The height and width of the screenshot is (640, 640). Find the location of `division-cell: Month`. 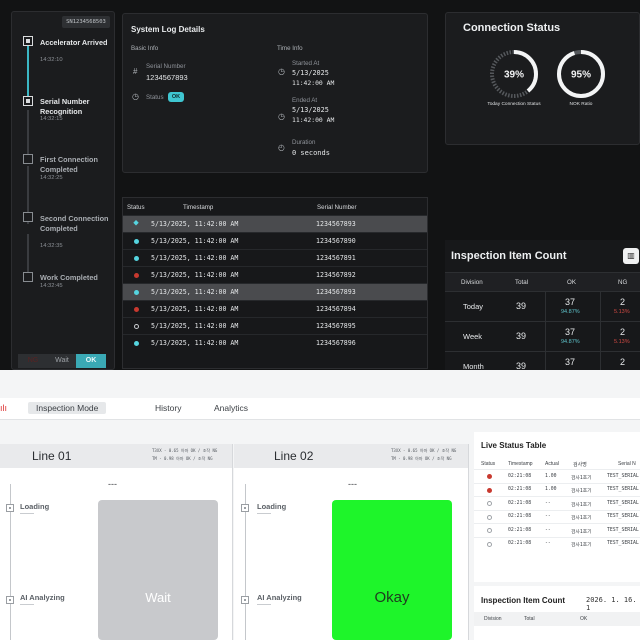

division-cell: Month is located at coordinates (473, 366).